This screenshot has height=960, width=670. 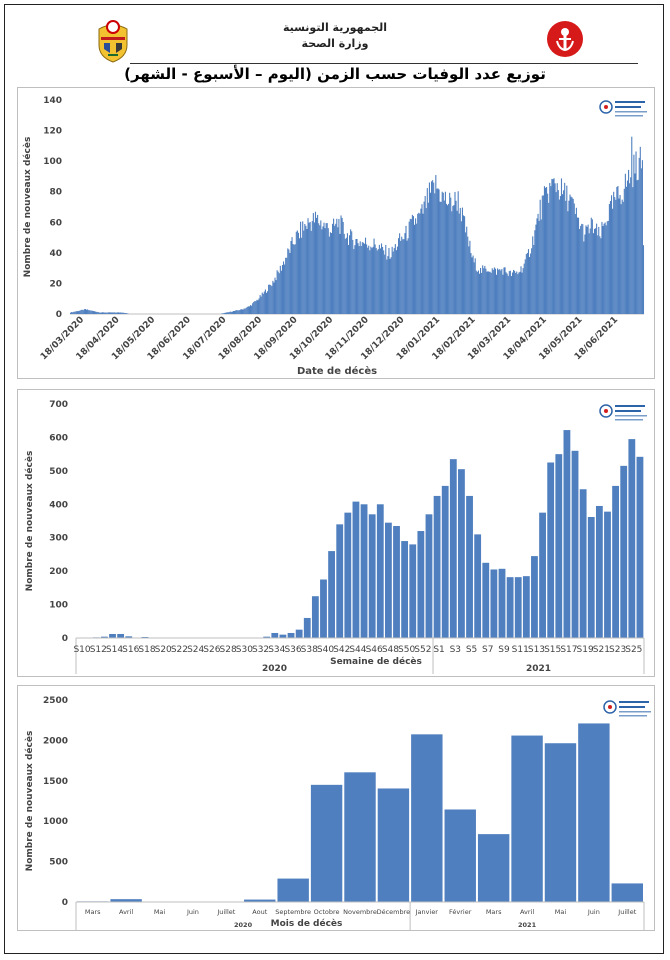 I want to click on x-tick-label: S19, so click(x=585, y=650).